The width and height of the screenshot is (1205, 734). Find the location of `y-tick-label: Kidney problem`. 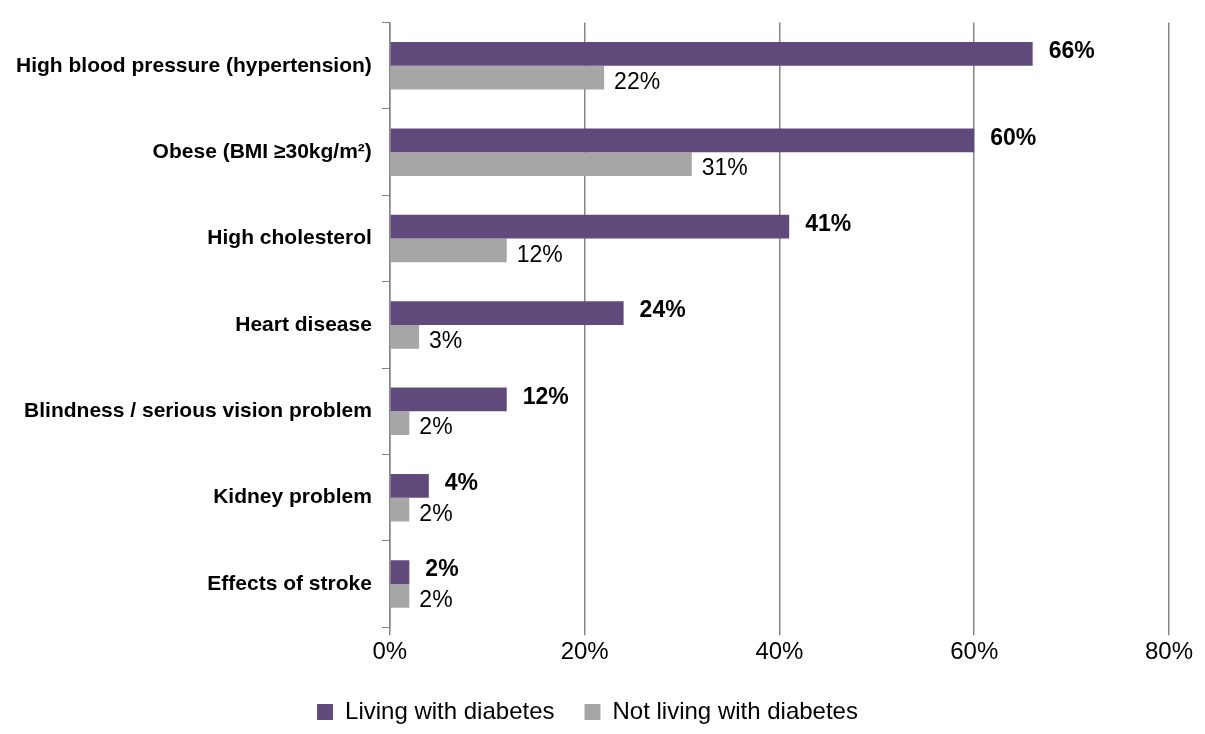

y-tick-label: Kidney problem is located at coordinates (292, 496).